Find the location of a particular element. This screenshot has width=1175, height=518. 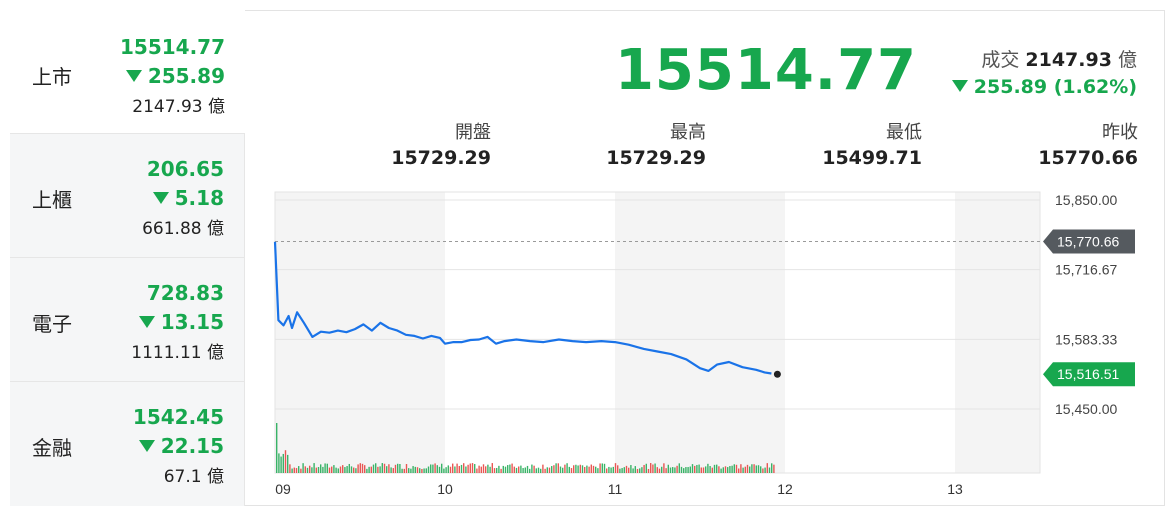

sidebar-item-name: 上櫃 is located at coordinates (52, 200).